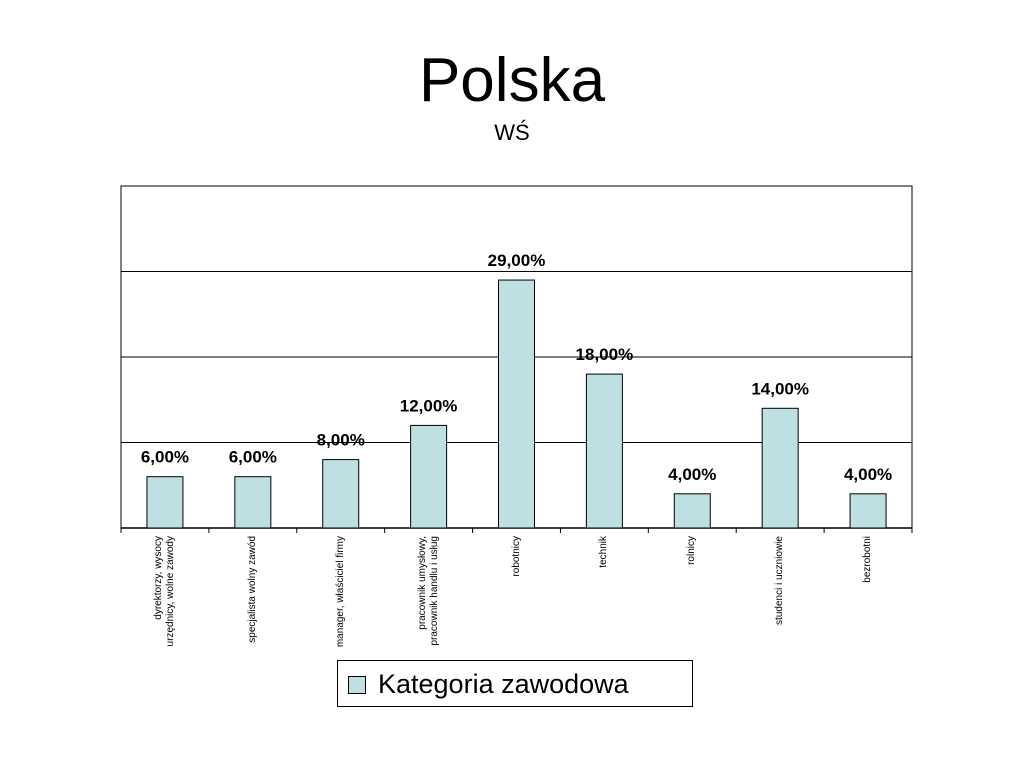 The width and height of the screenshot is (1024, 768). I want to click on category-label-line: bezrobotni, so click(868, 559).